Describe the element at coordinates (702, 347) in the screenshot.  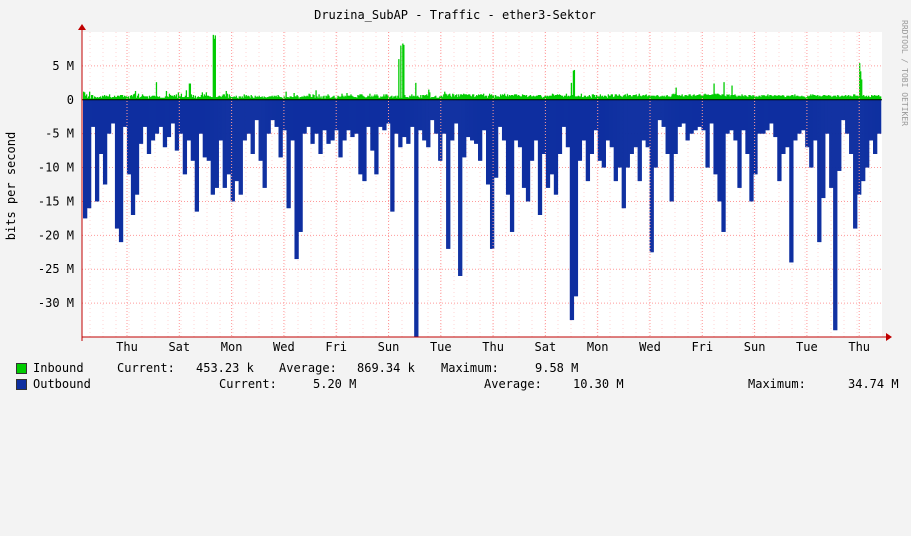
I see `x-tick-label: Fri` at that location.